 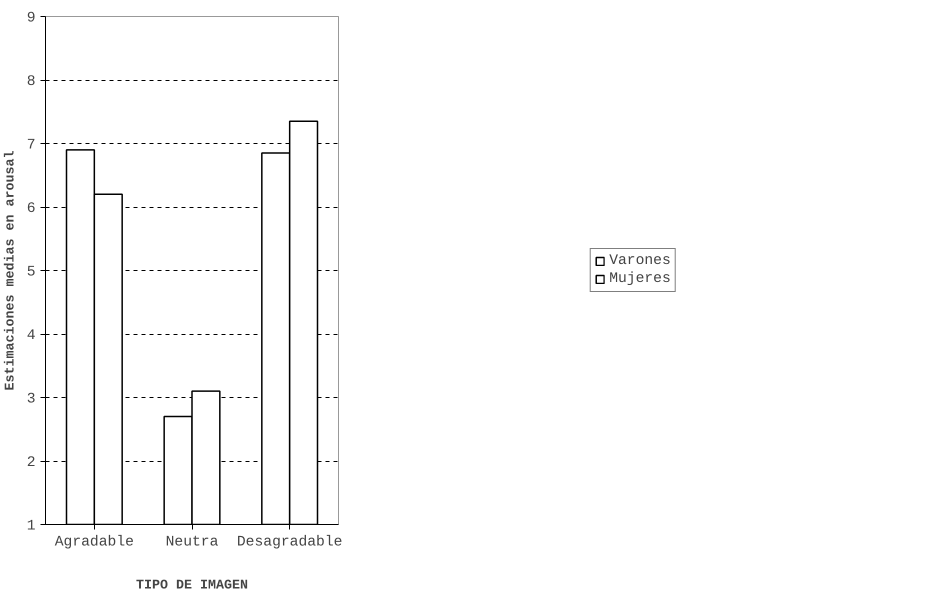 What do you see at coordinates (31, 18) in the screenshot?
I see `y-tick-label: 9` at bounding box center [31, 18].